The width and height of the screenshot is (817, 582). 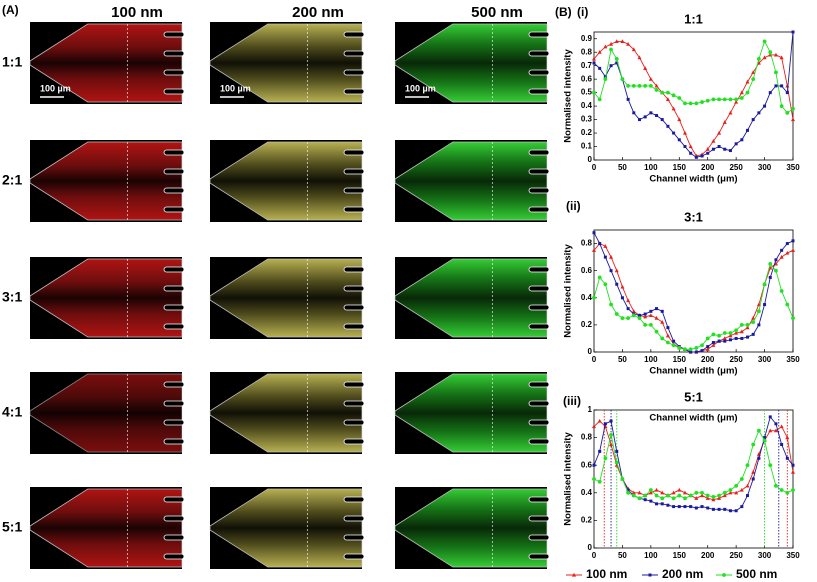 I want to click on y-tick-label: 0.2, so click(x=587, y=520).